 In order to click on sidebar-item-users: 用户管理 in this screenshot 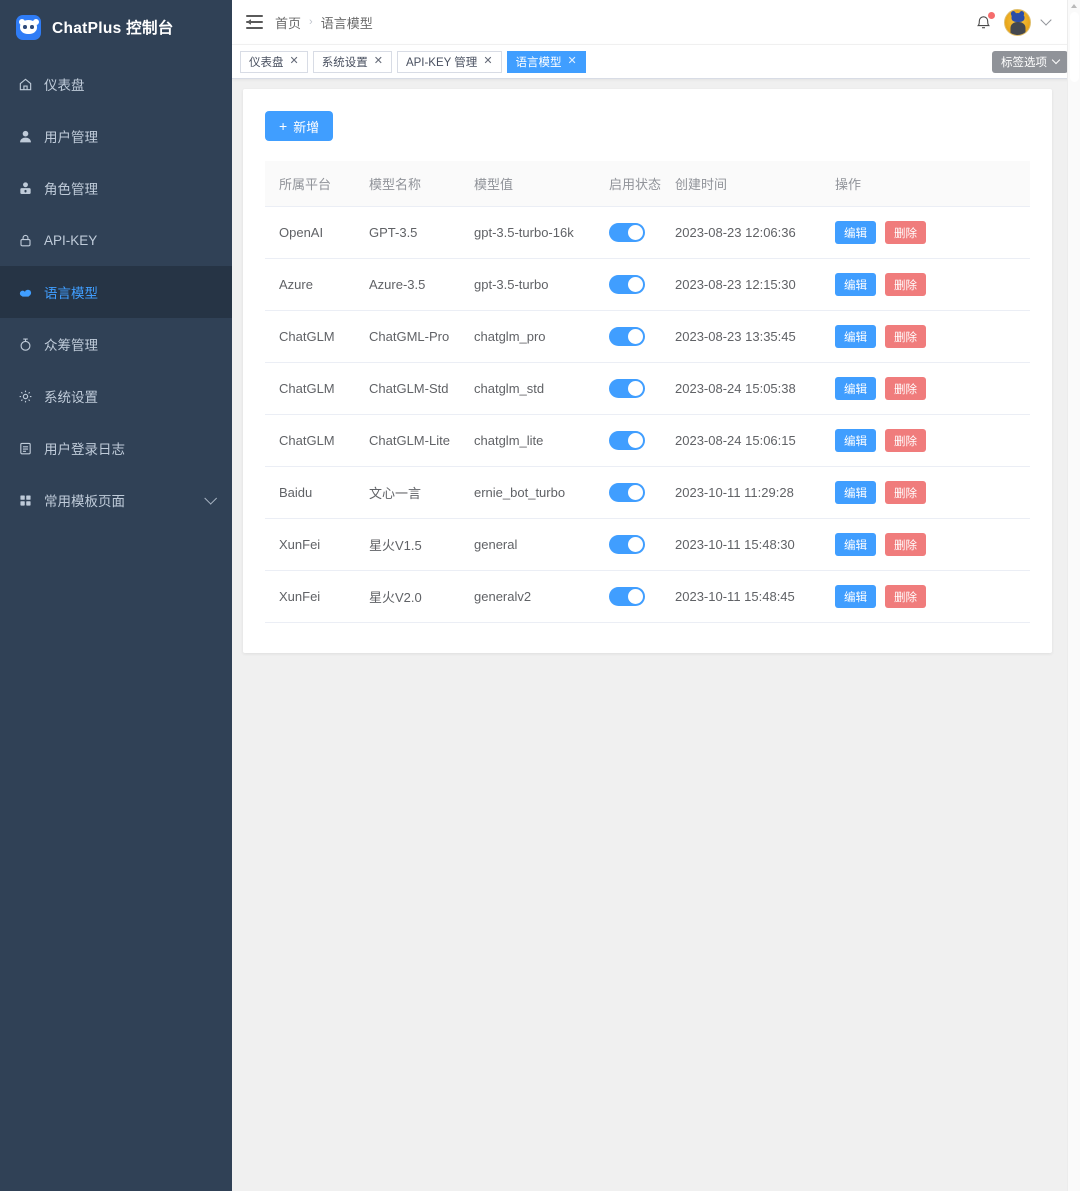, I will do `click(116, 136)`.